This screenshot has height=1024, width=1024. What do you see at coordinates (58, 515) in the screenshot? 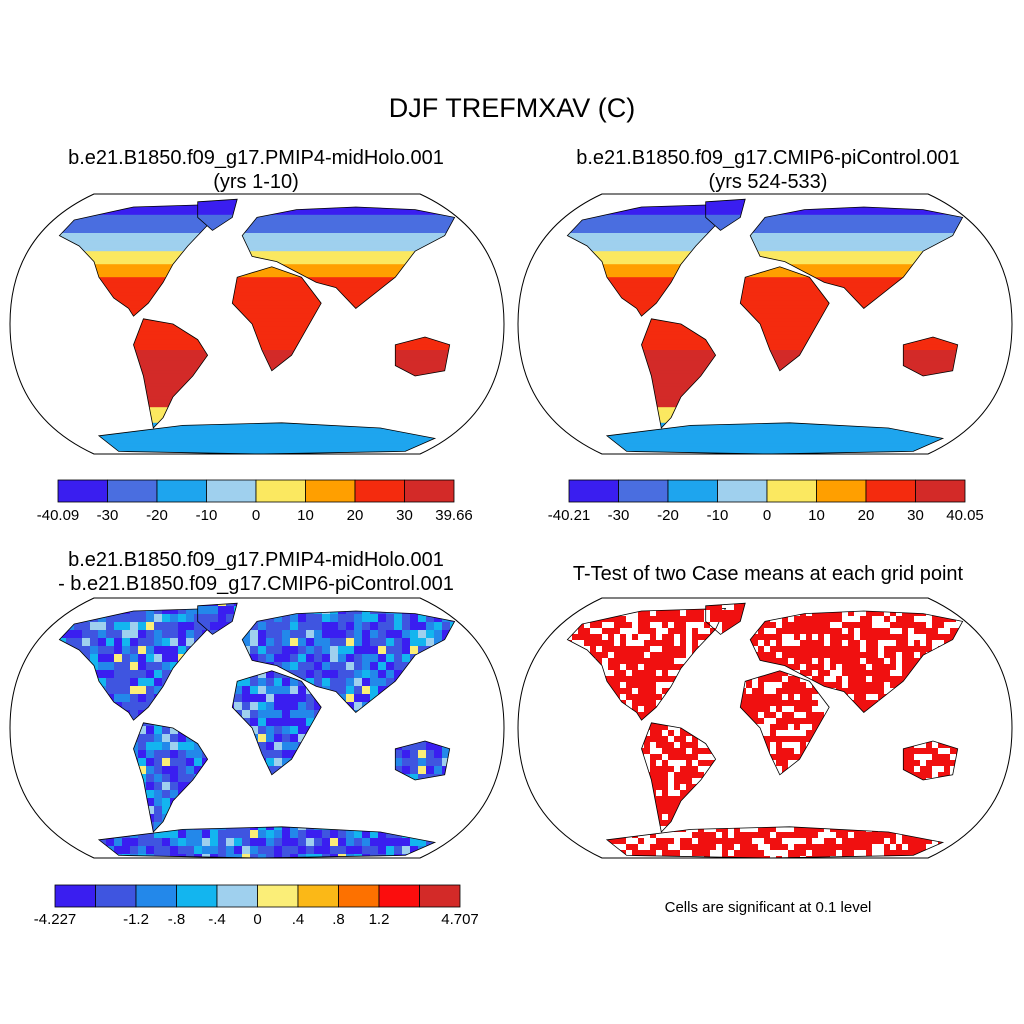
I see `colorbar-tick-label: -40.09` at bounding box center [58, 515].